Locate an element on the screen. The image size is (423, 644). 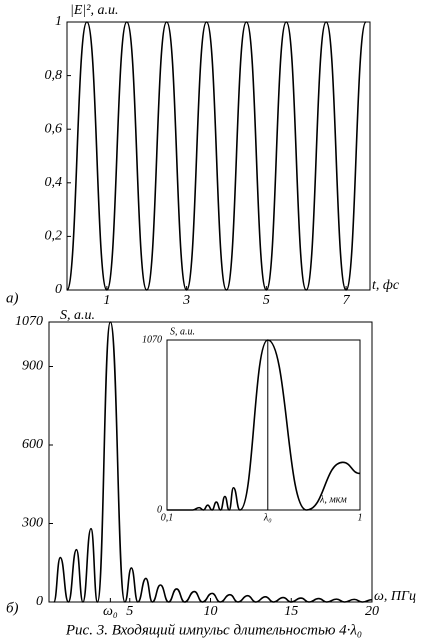
x-tick-label: 10 is located at coordinates (211, 611).